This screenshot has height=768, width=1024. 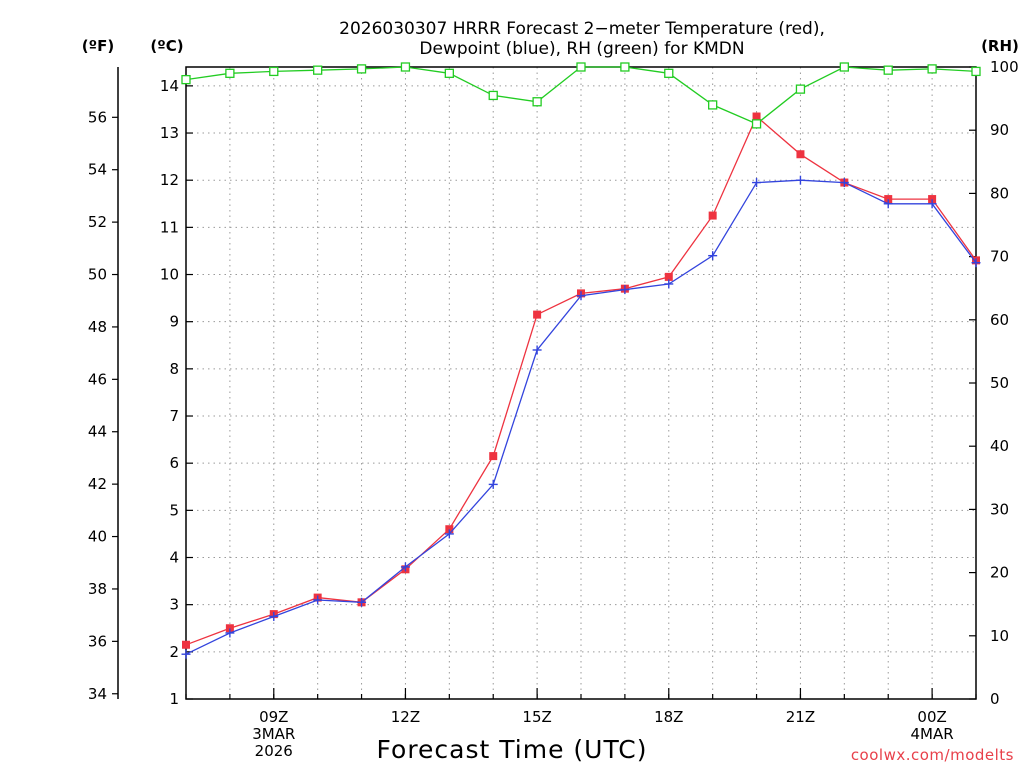 I want to click on celsius-tick-label: 6, so click(x=174, y=463).